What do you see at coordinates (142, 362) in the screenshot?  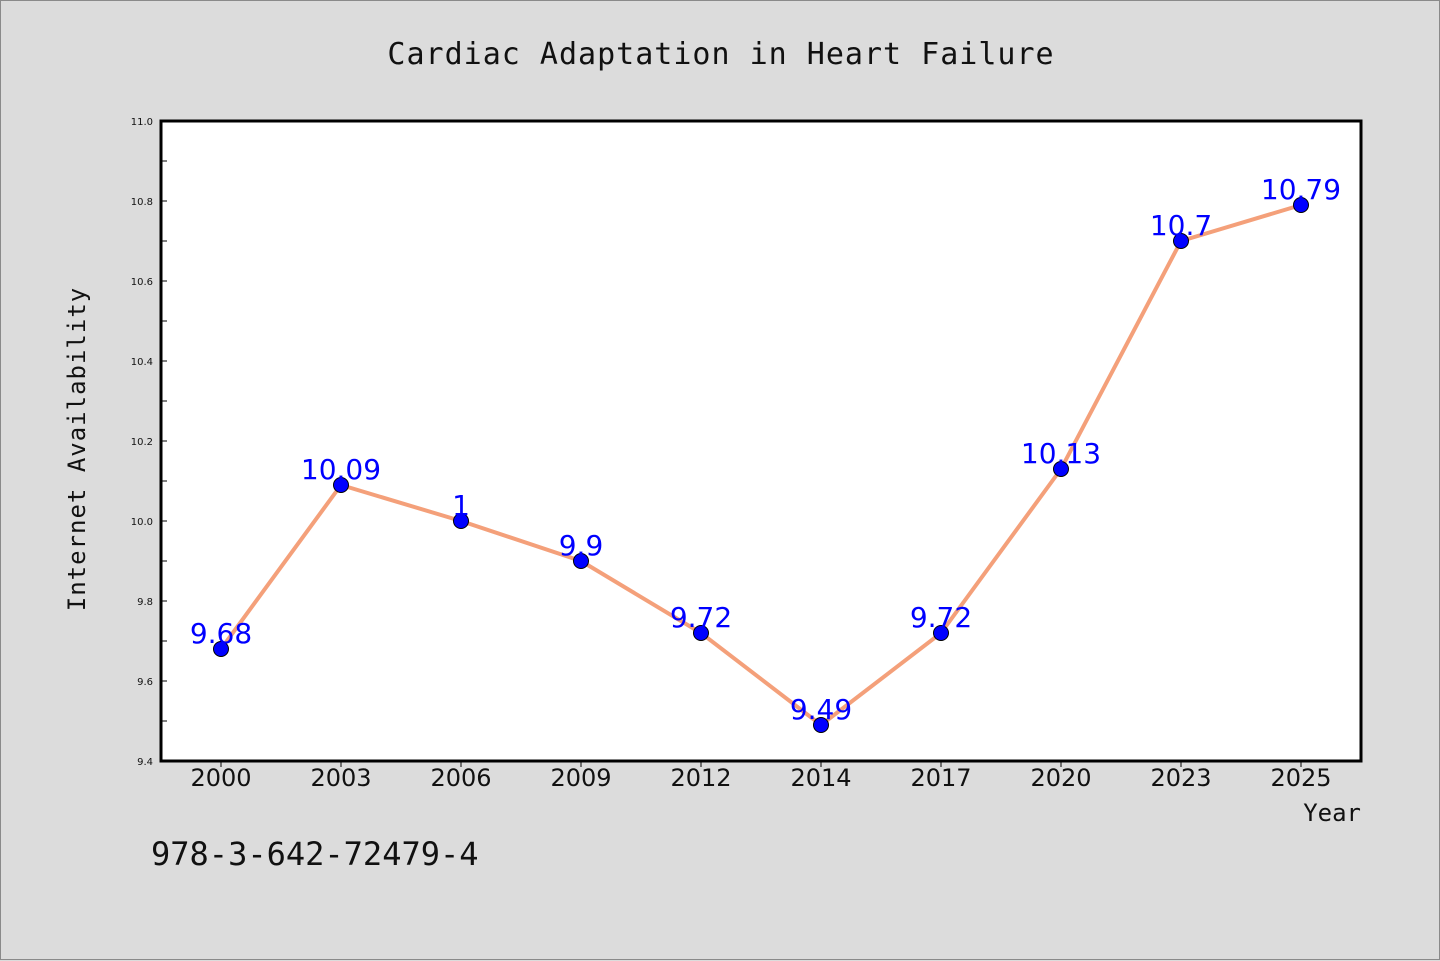 I see `y-tick-label: 10.4` at bounding box center [142, 362].